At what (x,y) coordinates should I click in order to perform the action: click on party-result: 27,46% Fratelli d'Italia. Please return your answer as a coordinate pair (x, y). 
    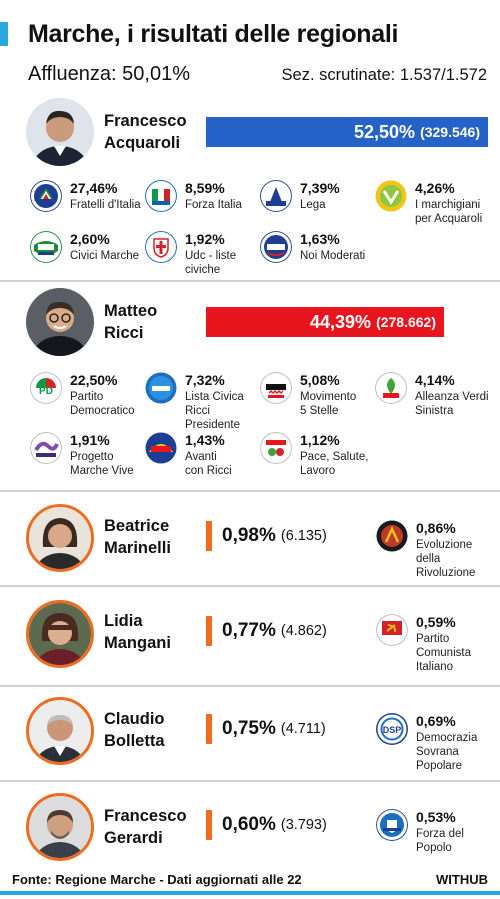
    Looking at the image, I should click on (90, 200).